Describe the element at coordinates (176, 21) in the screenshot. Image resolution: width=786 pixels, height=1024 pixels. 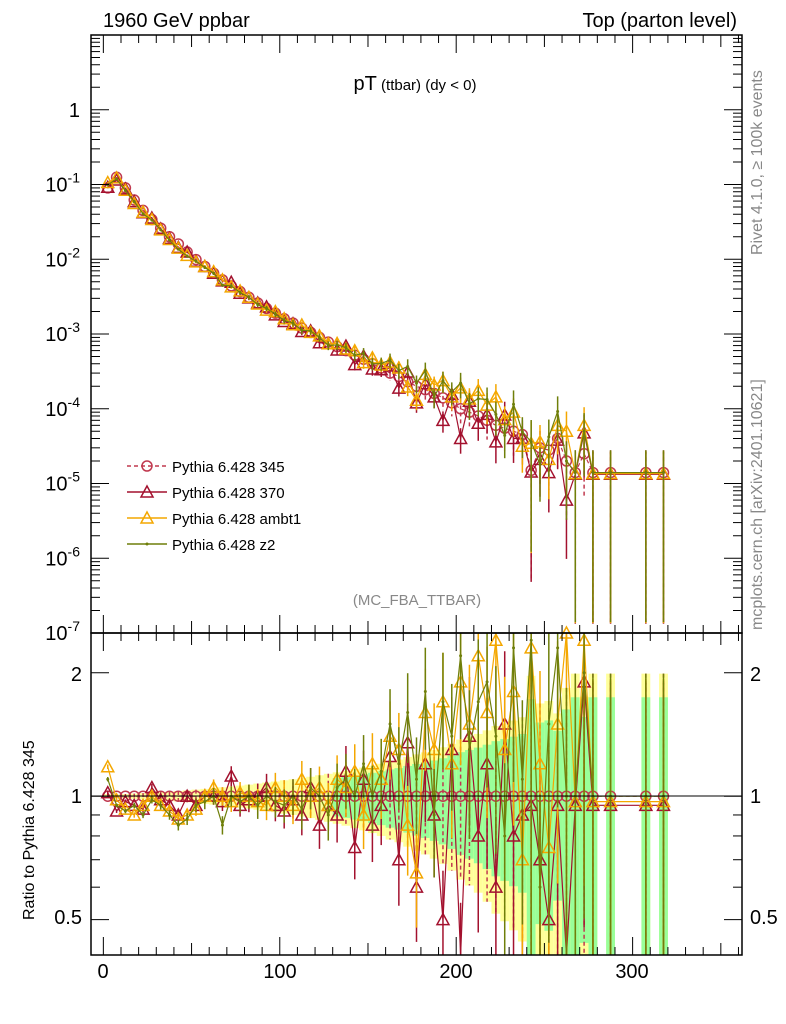
I see `energy-label: 1960 GeV ppbar` at that location.